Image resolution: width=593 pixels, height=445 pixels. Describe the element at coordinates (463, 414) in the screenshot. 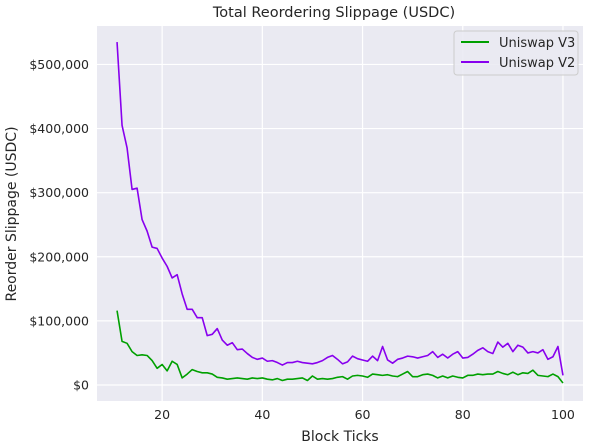

I see `x-tick-label: 80` at that location.